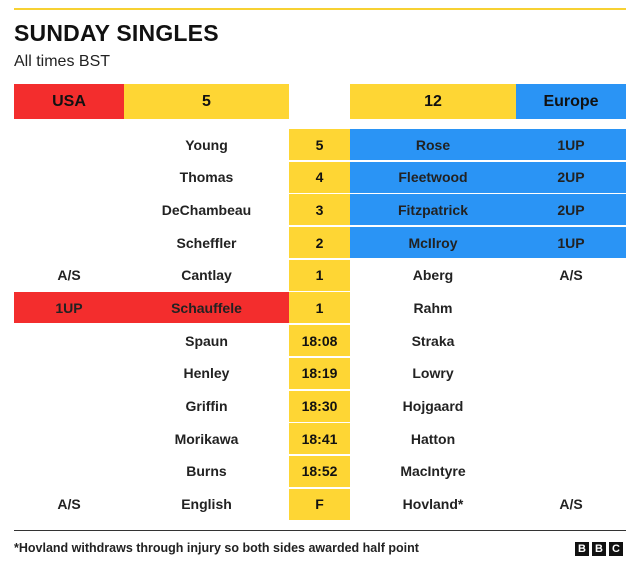 The height and width of the screenshot is (567, 640). Describe the element at coordinates (116, 33) in the screenshot. I see `page-title: SUNDAY SINGLES` at that location.